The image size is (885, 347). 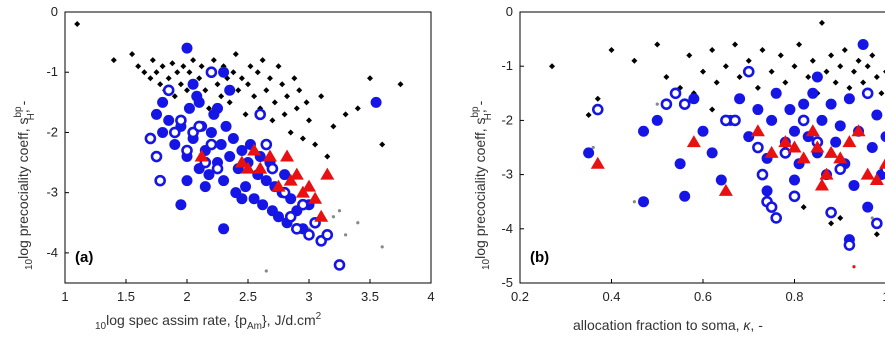 What do you see at coordinates (23, 188) in the screenshot?
I see `panel-a-ylabel-main: log precociality coeff, s` at bounding box center [23, 188].